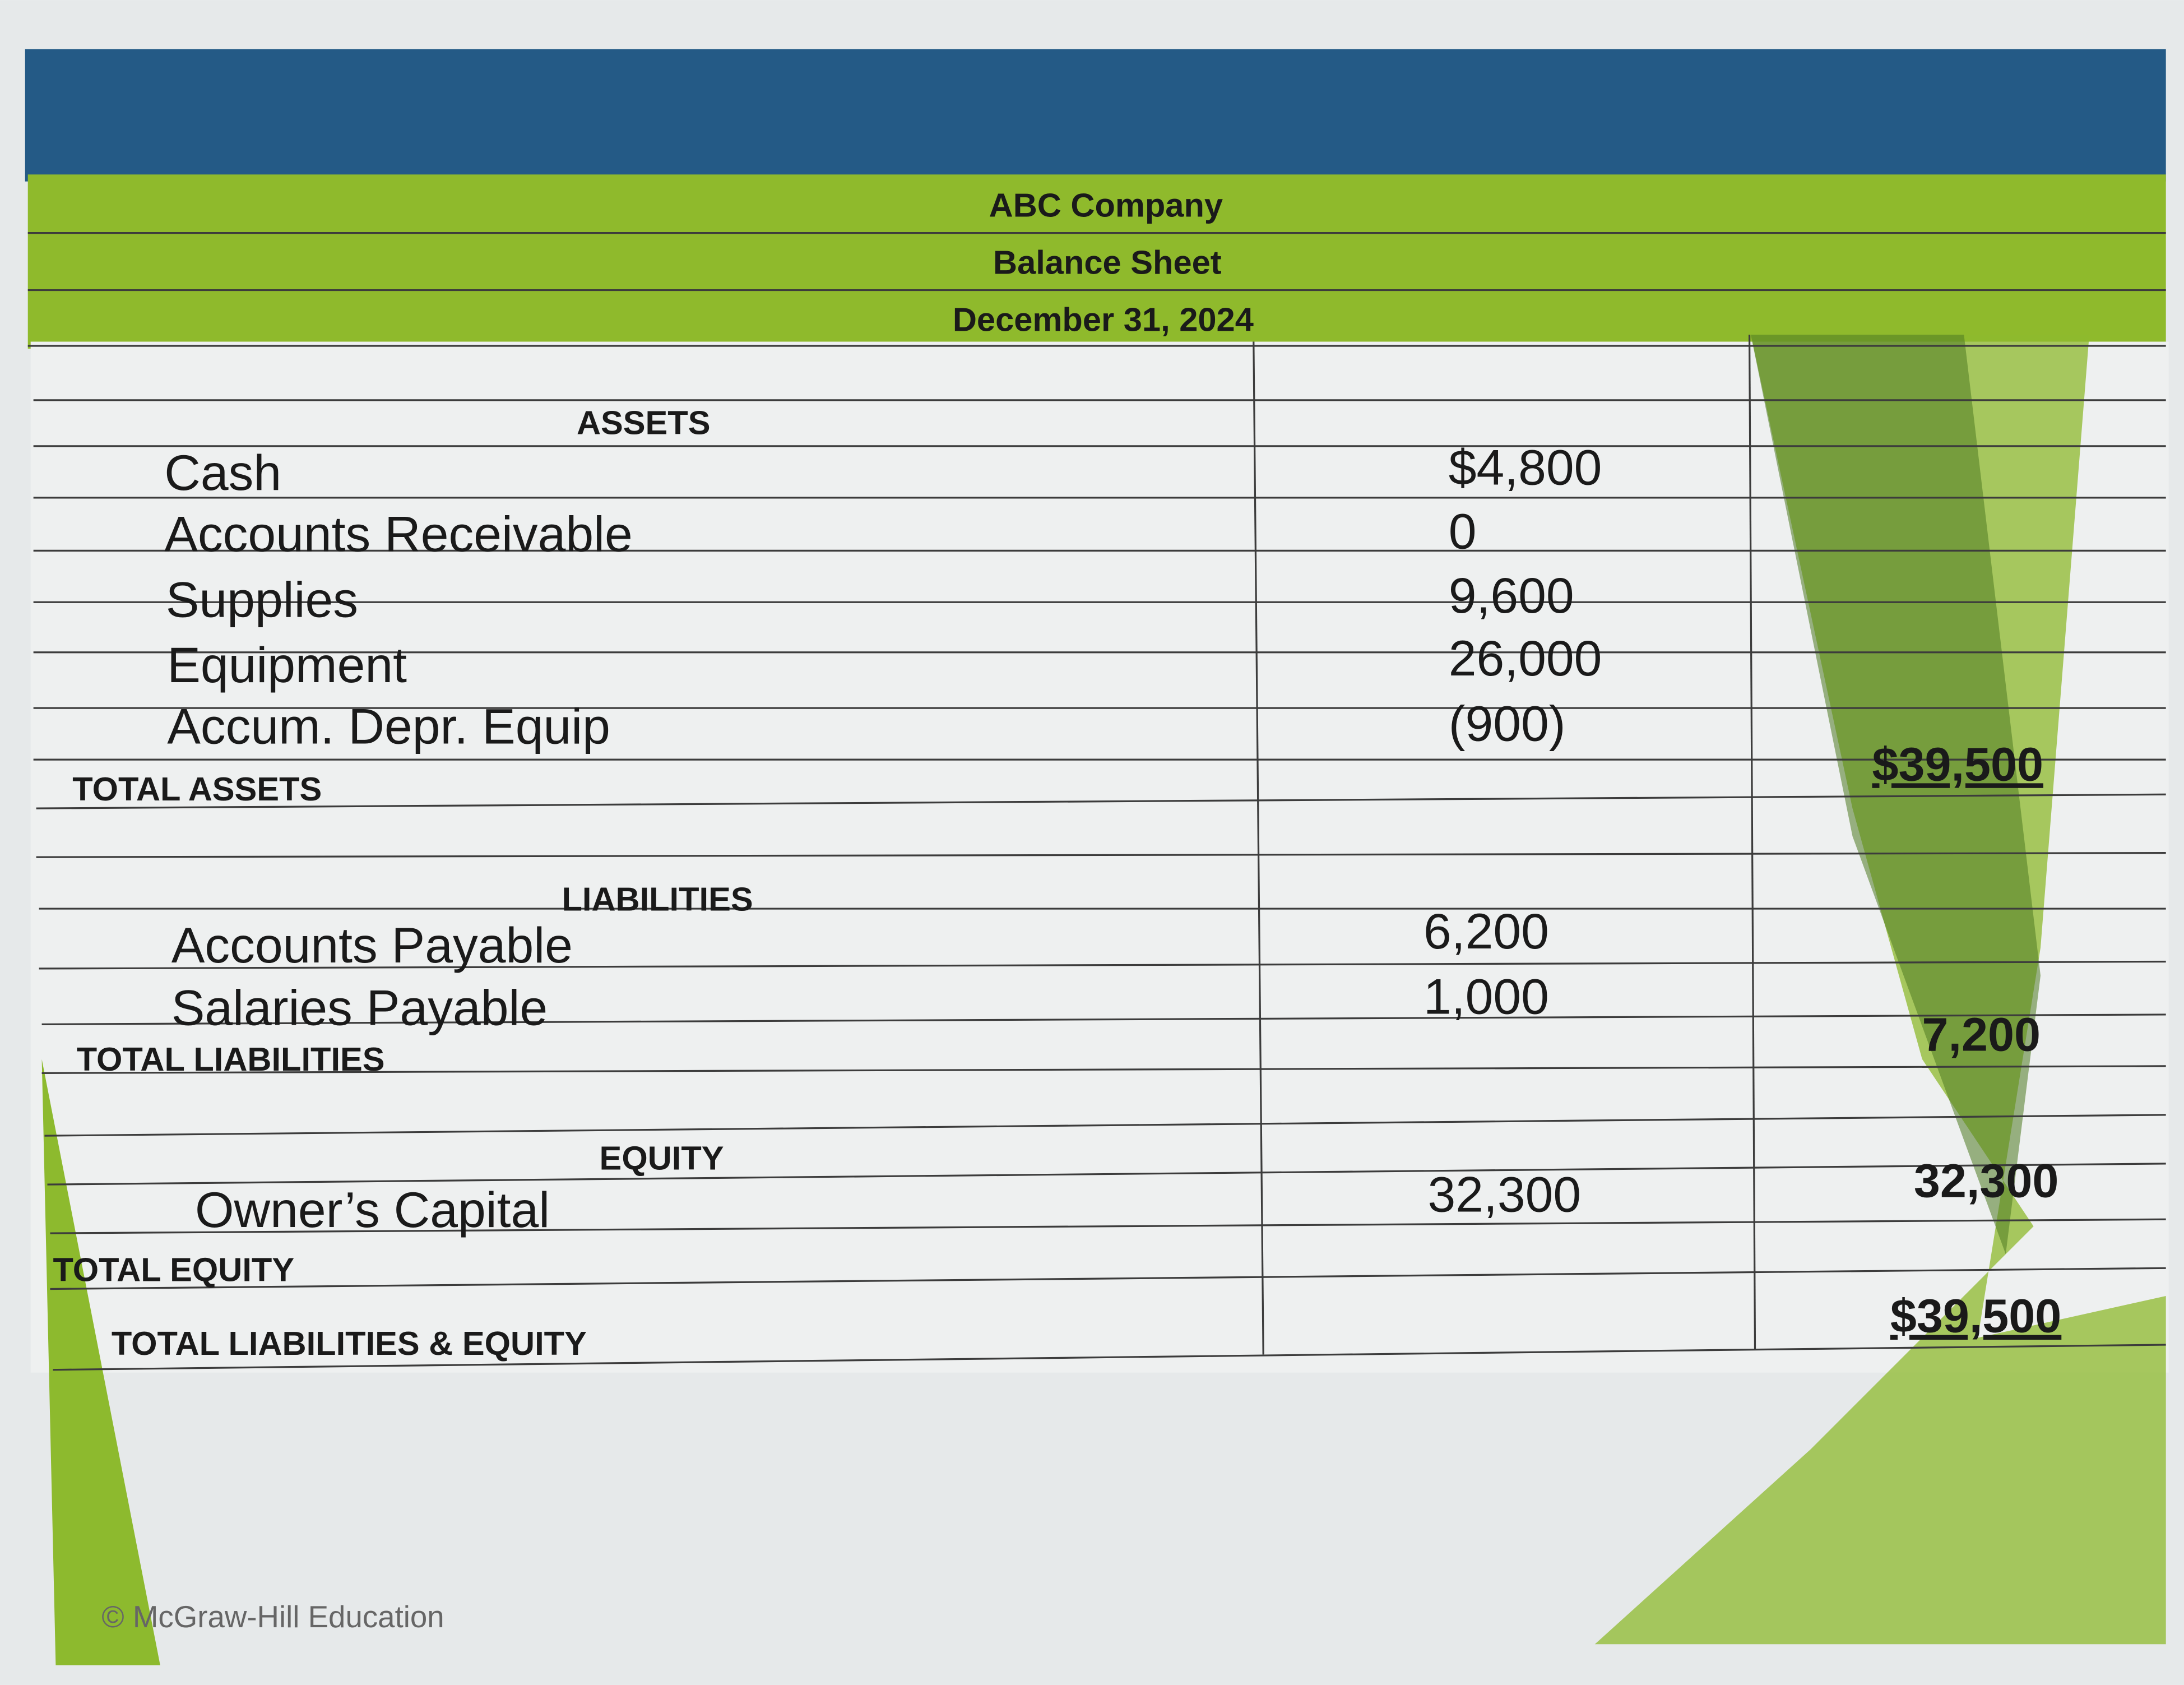 This screenshot has width=2184, height=1685. Describe the element at coordinates (372, 945) in the screenshot. I see `item-label: Accounts Payable` at that location.